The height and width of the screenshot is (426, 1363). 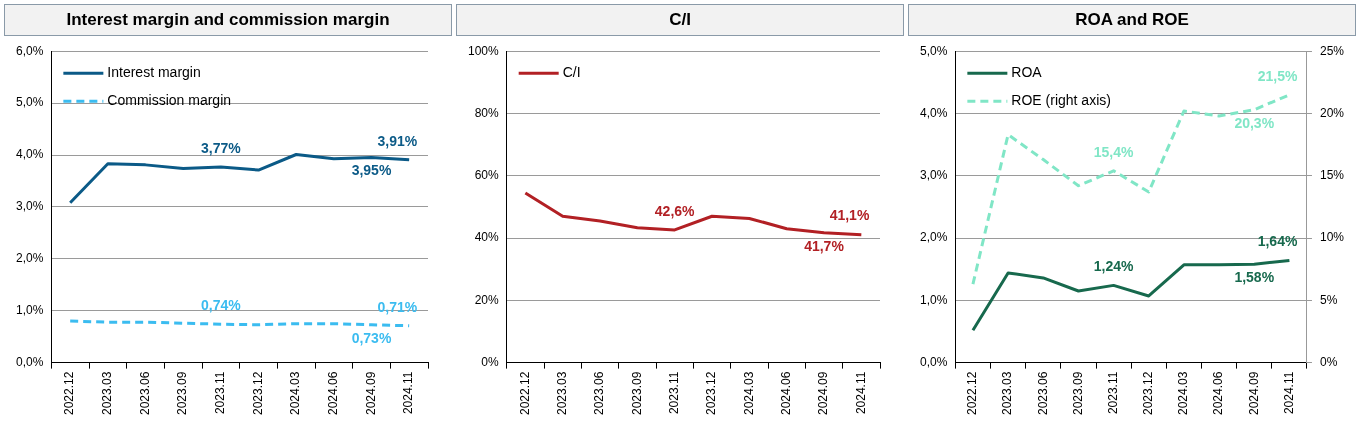 What do you see at coordinates (1061, 100) in the screenshot?
I see `legend-label: ROE (right axis)` at bounding box center [1061, 100].